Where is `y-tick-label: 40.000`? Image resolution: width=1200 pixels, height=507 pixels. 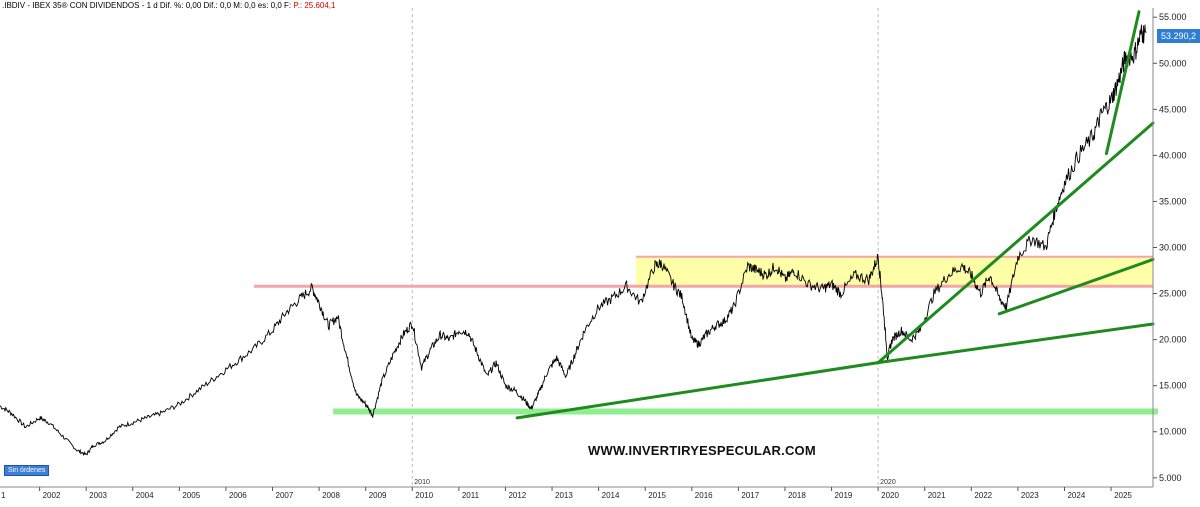
y-tick-label: 40.000 is located at coordinates (1173, 155).